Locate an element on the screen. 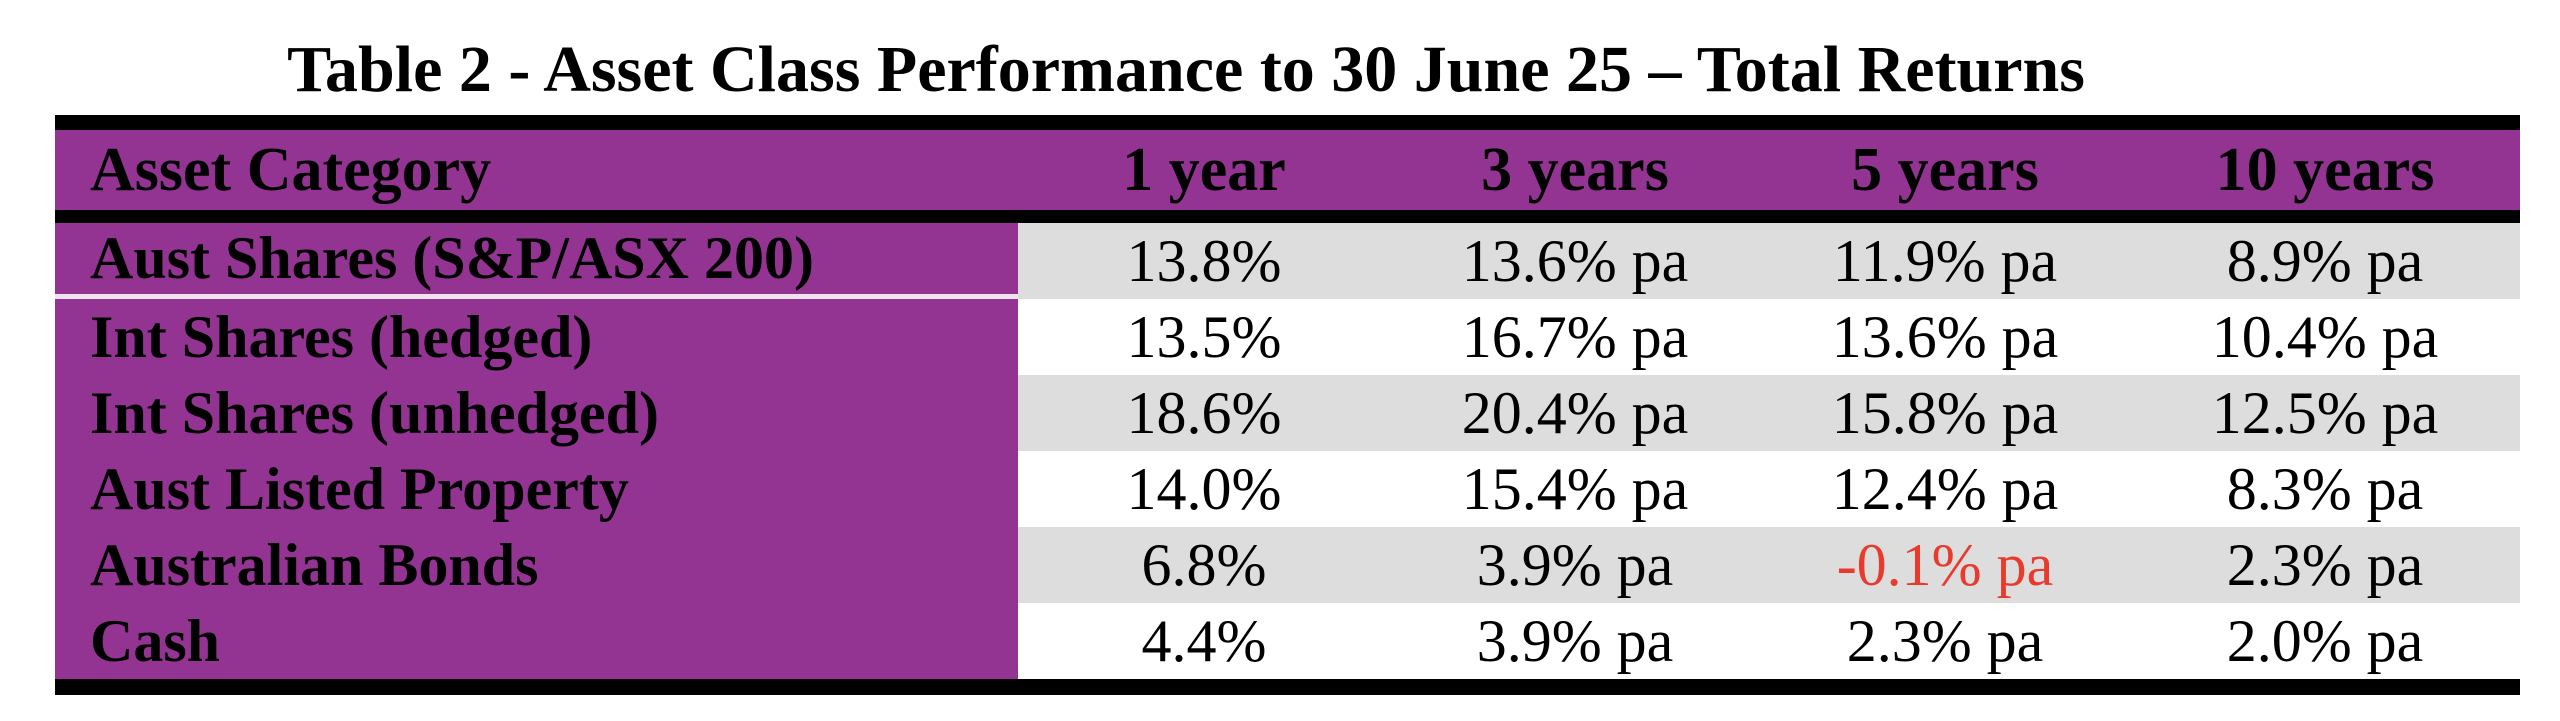  value-cell-5yr: 15.8% pa is located at coordinates (1945, 413).